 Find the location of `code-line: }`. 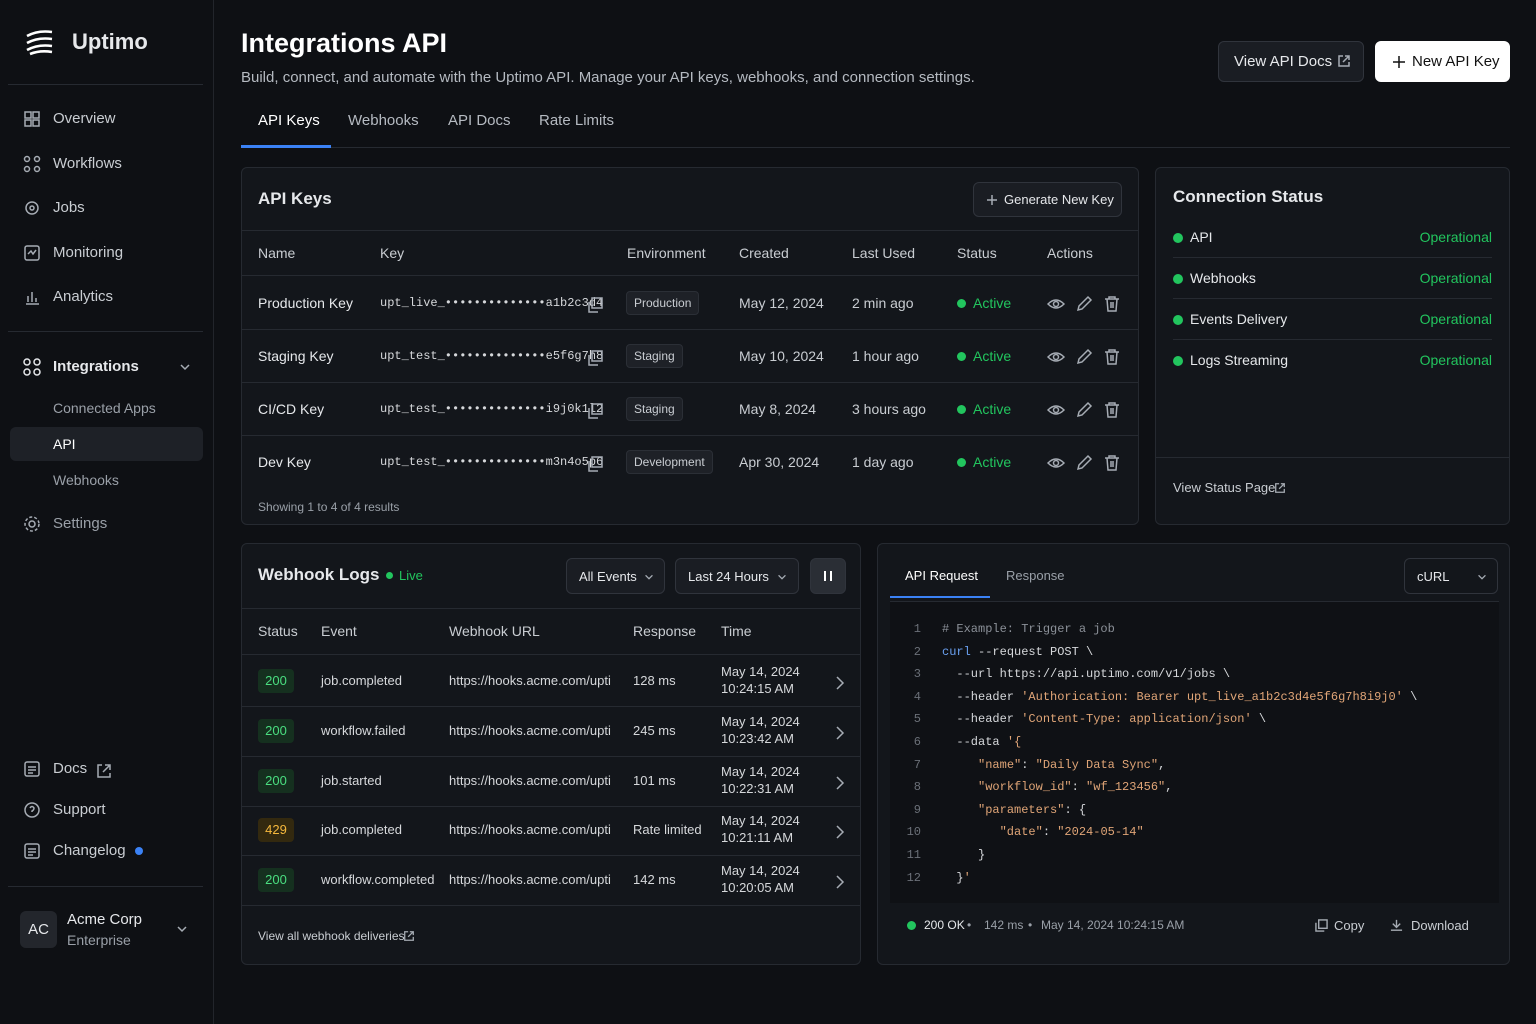

code-line: } is located at coordinates (964, 855).